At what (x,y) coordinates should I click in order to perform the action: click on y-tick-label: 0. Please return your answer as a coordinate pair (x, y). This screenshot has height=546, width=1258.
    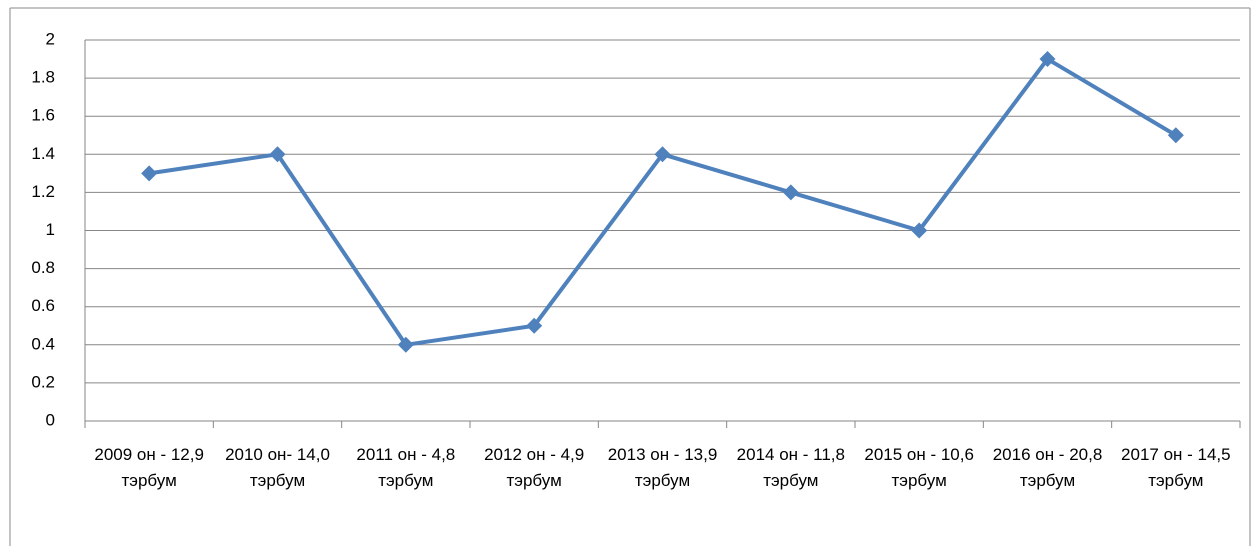
    Looking at the image, I should click on (50, 419).